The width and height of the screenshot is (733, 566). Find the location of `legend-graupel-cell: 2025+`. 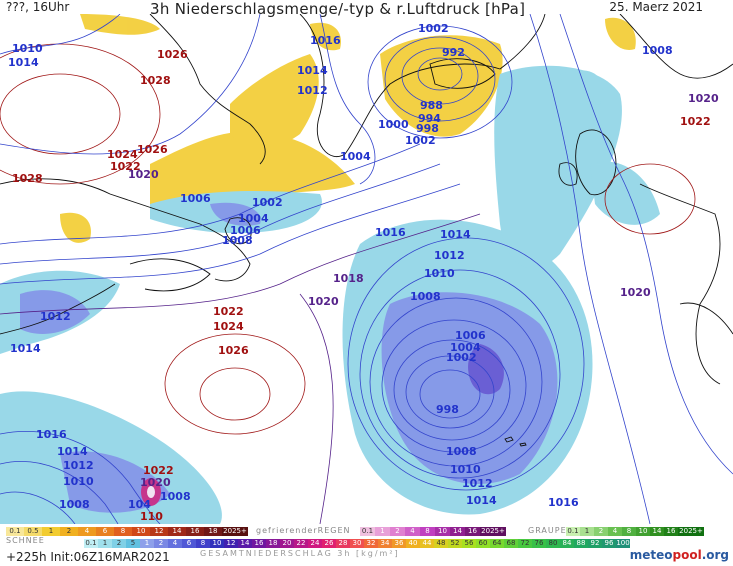

legend-graupel-cell: 2025+ is located at coordinates (691, 531).